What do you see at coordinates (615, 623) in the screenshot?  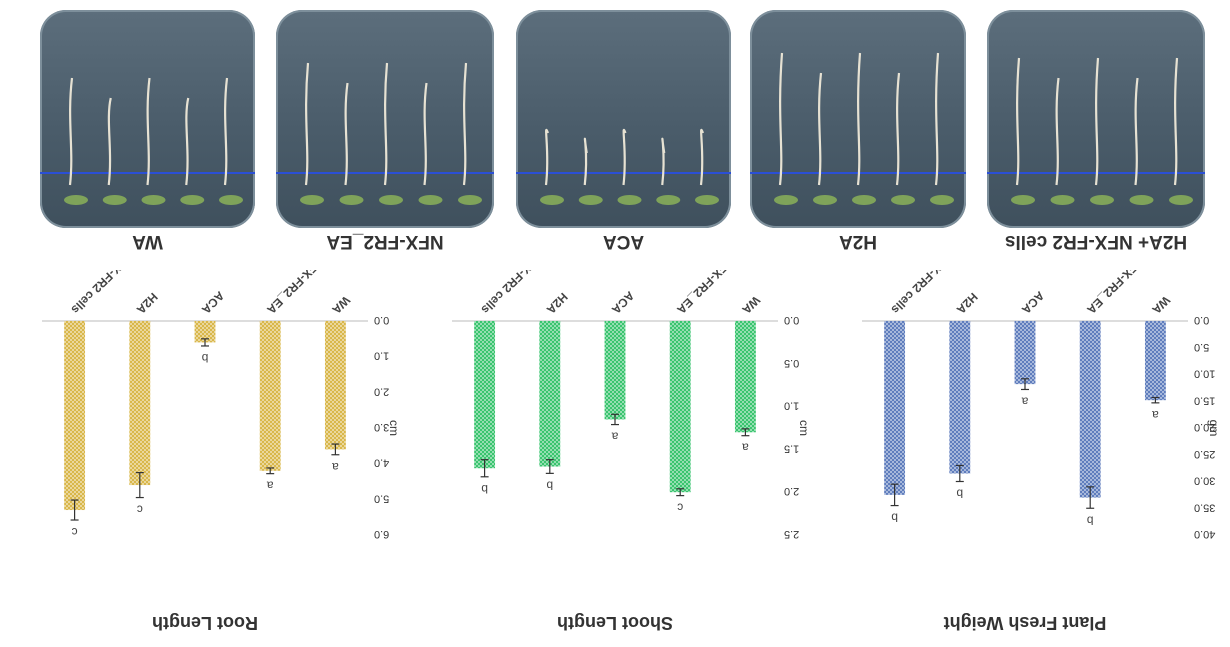 I see `chart-title: Shoot Length` at bounding box center [615, 623].